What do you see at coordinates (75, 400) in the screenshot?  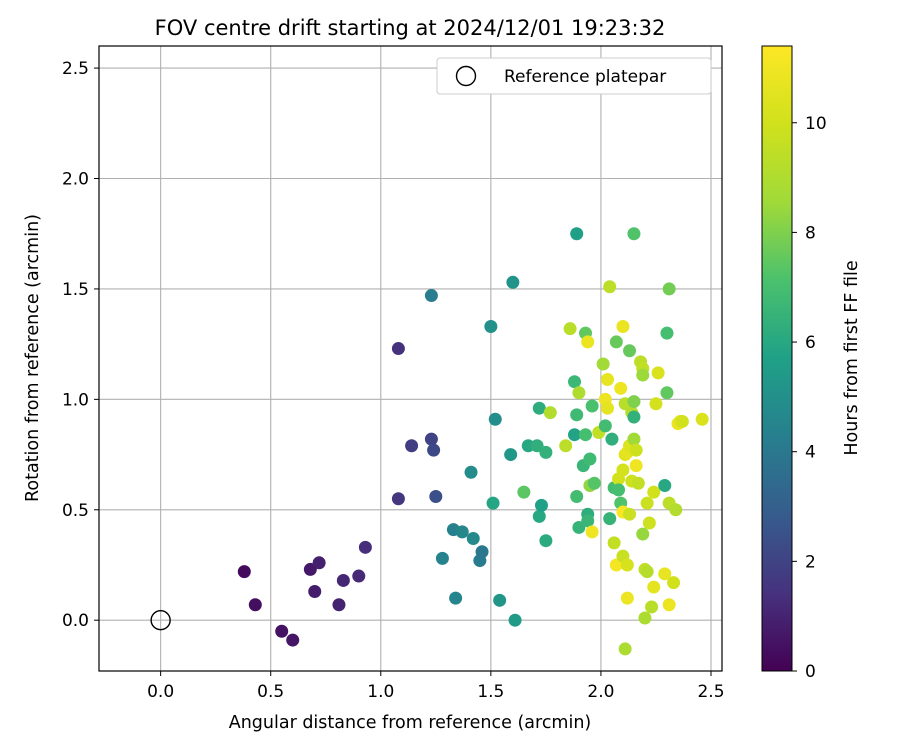 I see `y-tick-label: 1.0` at bounding box center [75, 400].